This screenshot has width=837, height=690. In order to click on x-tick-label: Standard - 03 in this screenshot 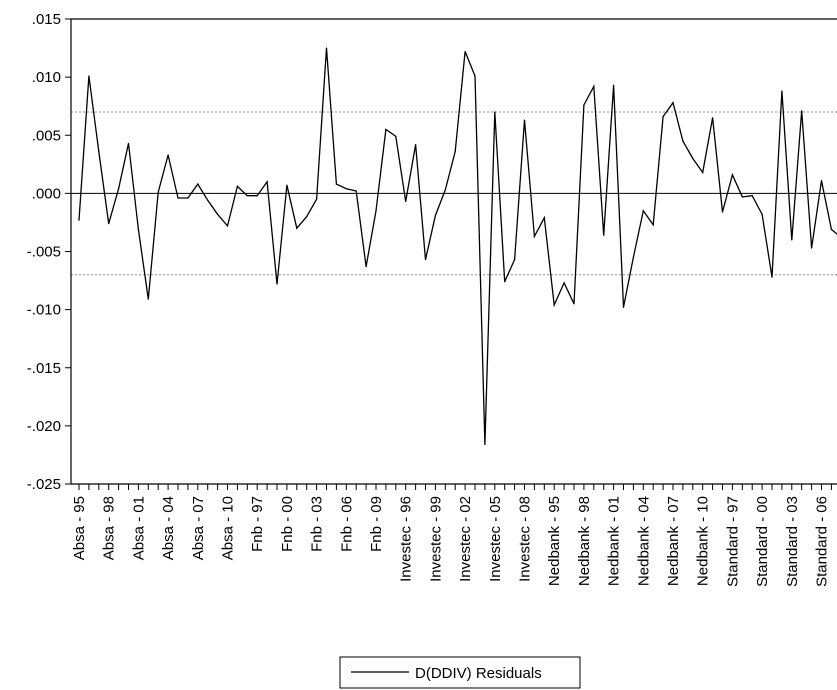, I will do `click(792, 541)`.